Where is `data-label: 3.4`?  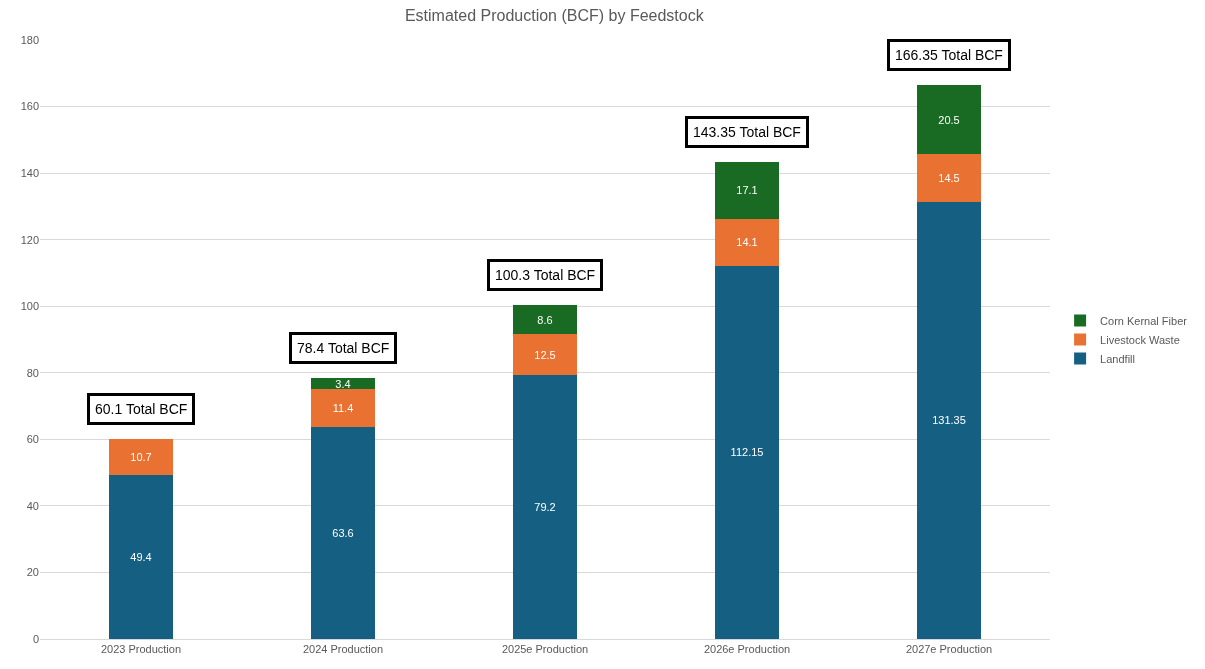 data-label: 3.4 is located at coordinates (343, 383).